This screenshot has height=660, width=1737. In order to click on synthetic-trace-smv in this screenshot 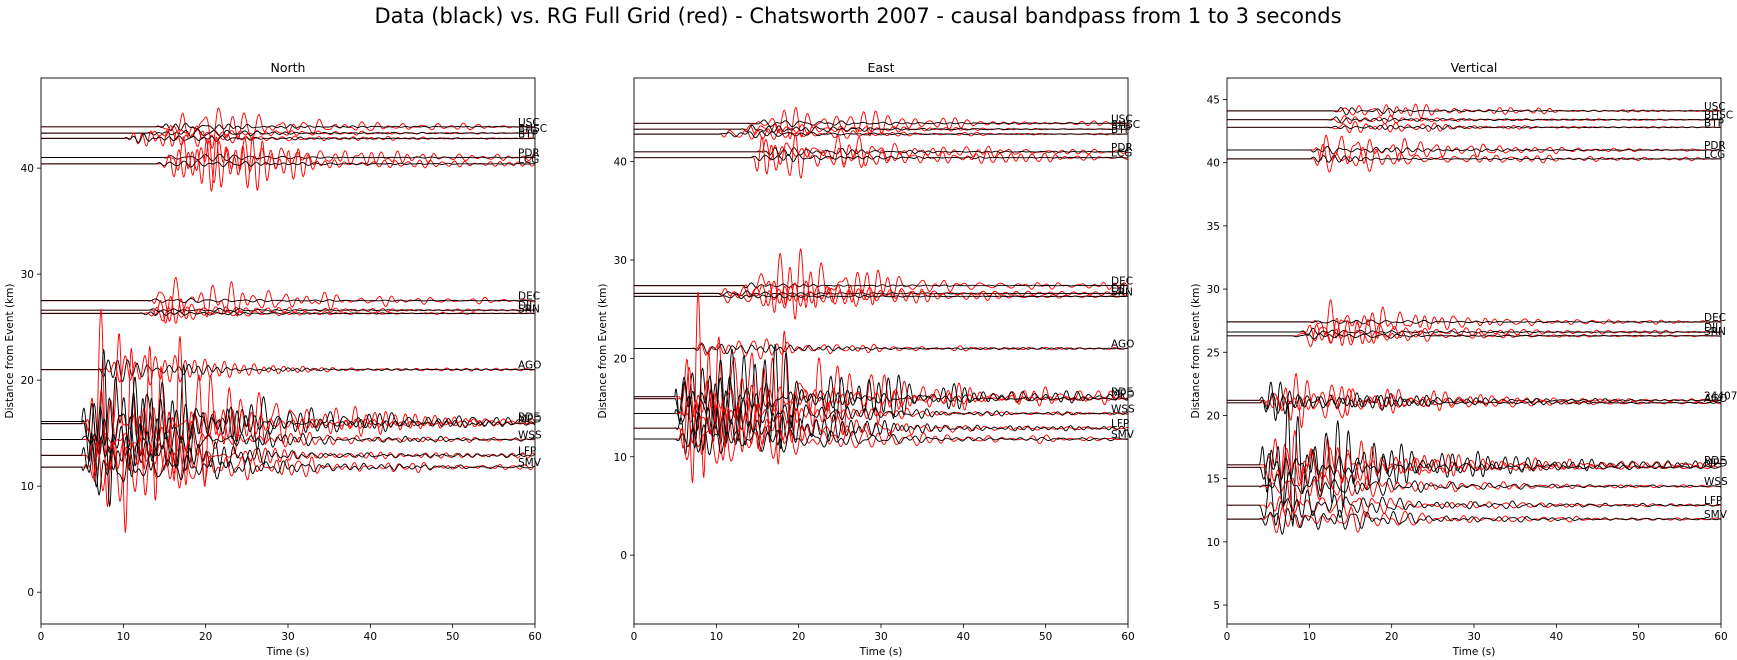, I will do `click(881, 436)`.